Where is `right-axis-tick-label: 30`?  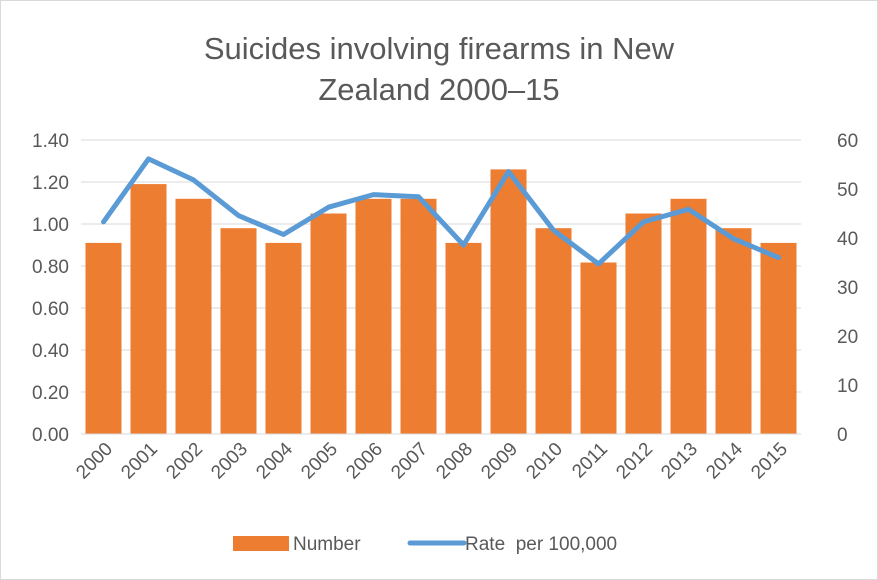
right-axis-tick-label: 30 is located at coordinates (847, 288).